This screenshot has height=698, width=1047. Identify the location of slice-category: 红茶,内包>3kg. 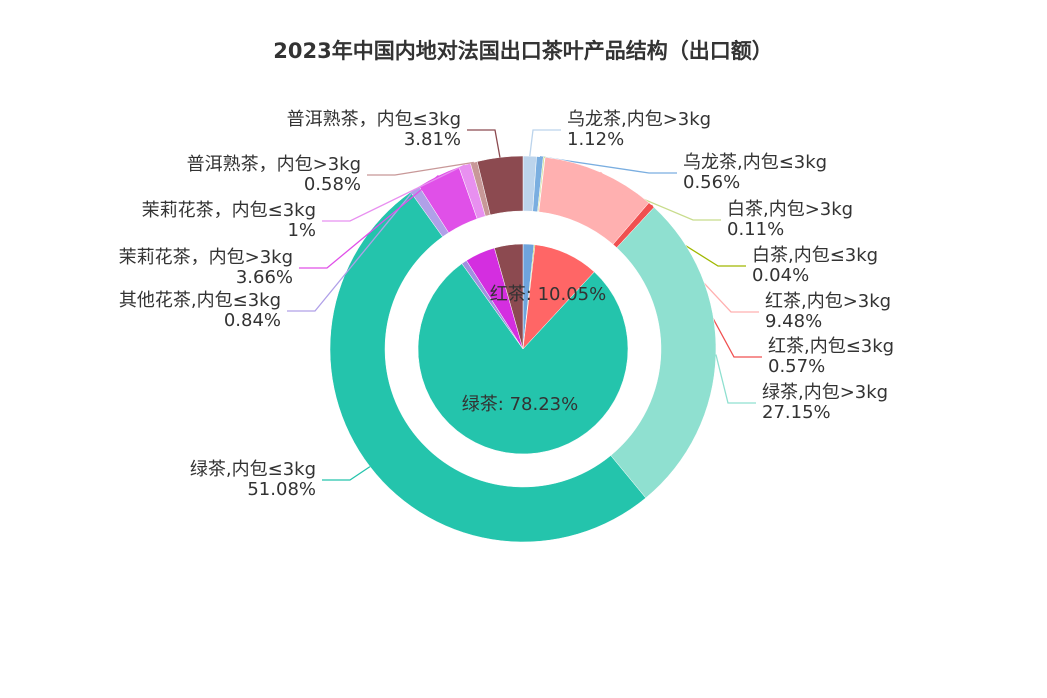
(828, 301).